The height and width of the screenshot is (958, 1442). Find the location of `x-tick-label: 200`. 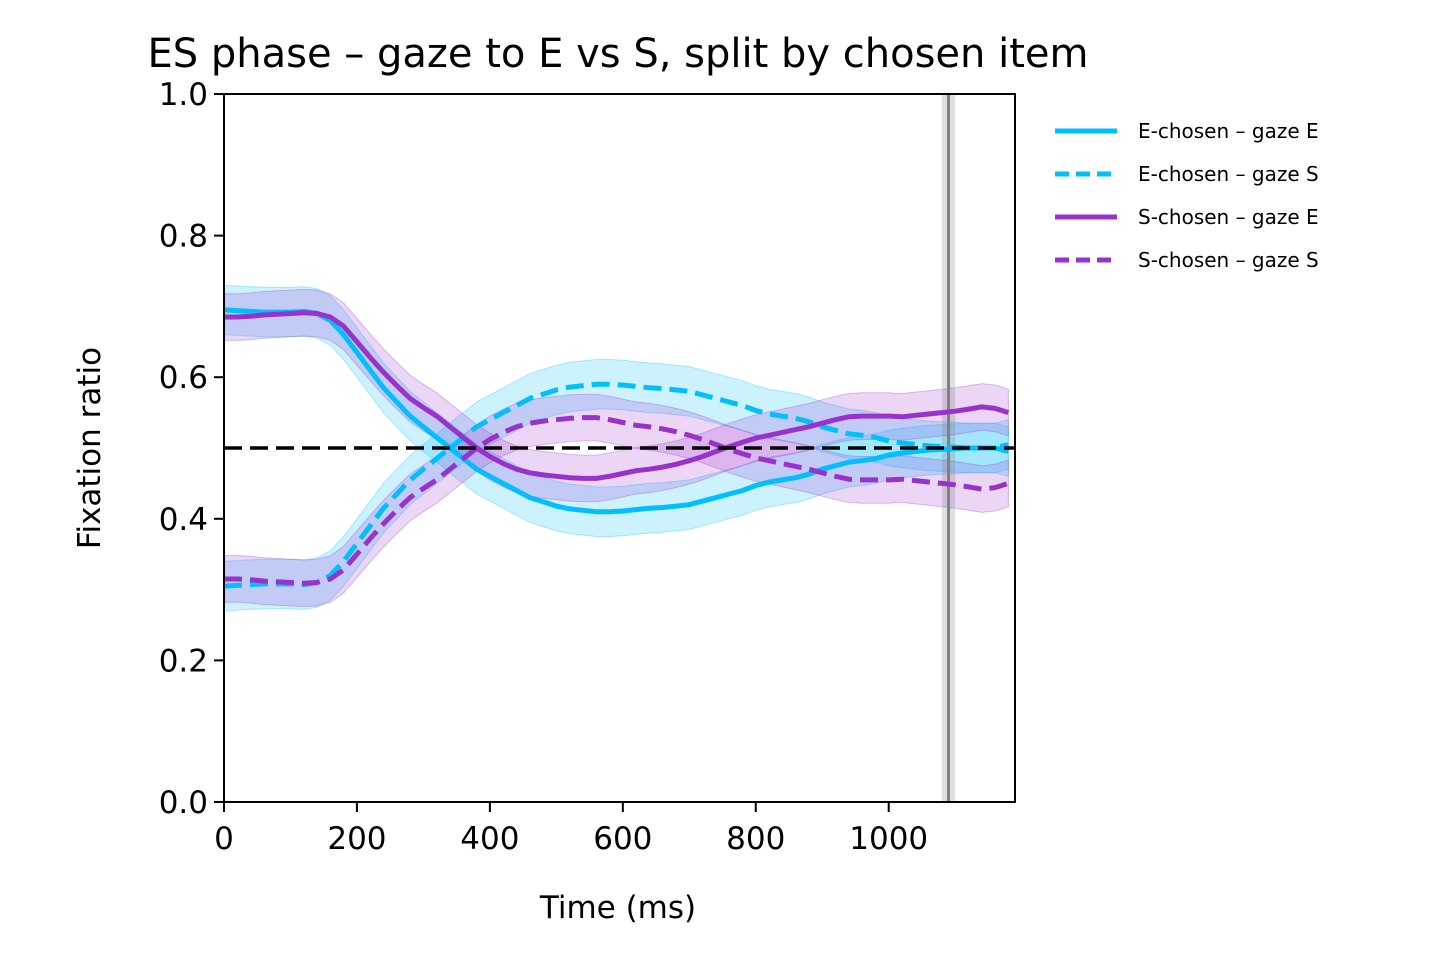

x-tick-label: 200 is located at coordinates (356, 839).